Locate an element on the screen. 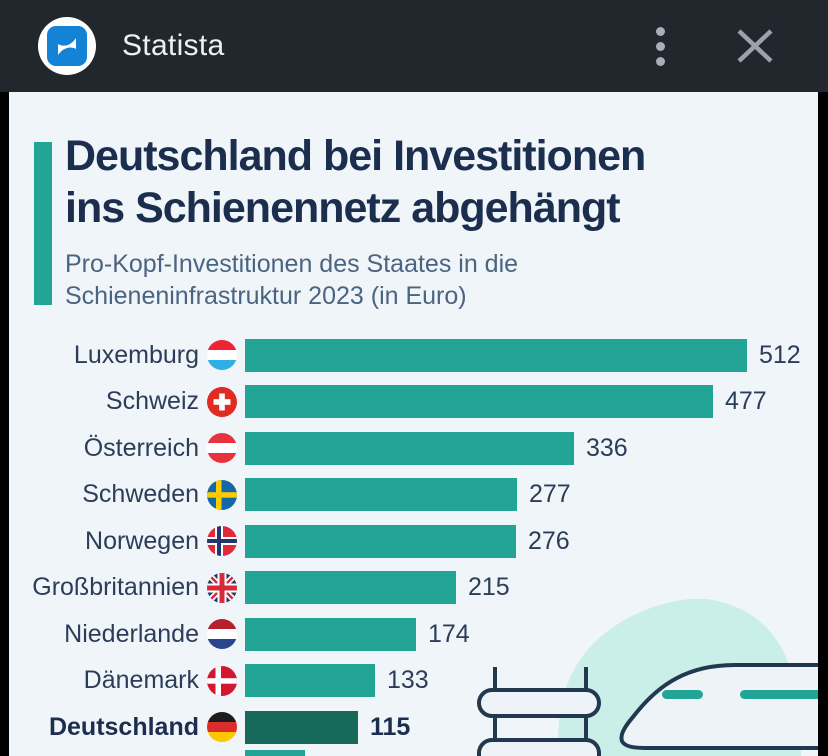  chart-row-daenemark: Dänemark 133 is located at coordinates (413, 681).